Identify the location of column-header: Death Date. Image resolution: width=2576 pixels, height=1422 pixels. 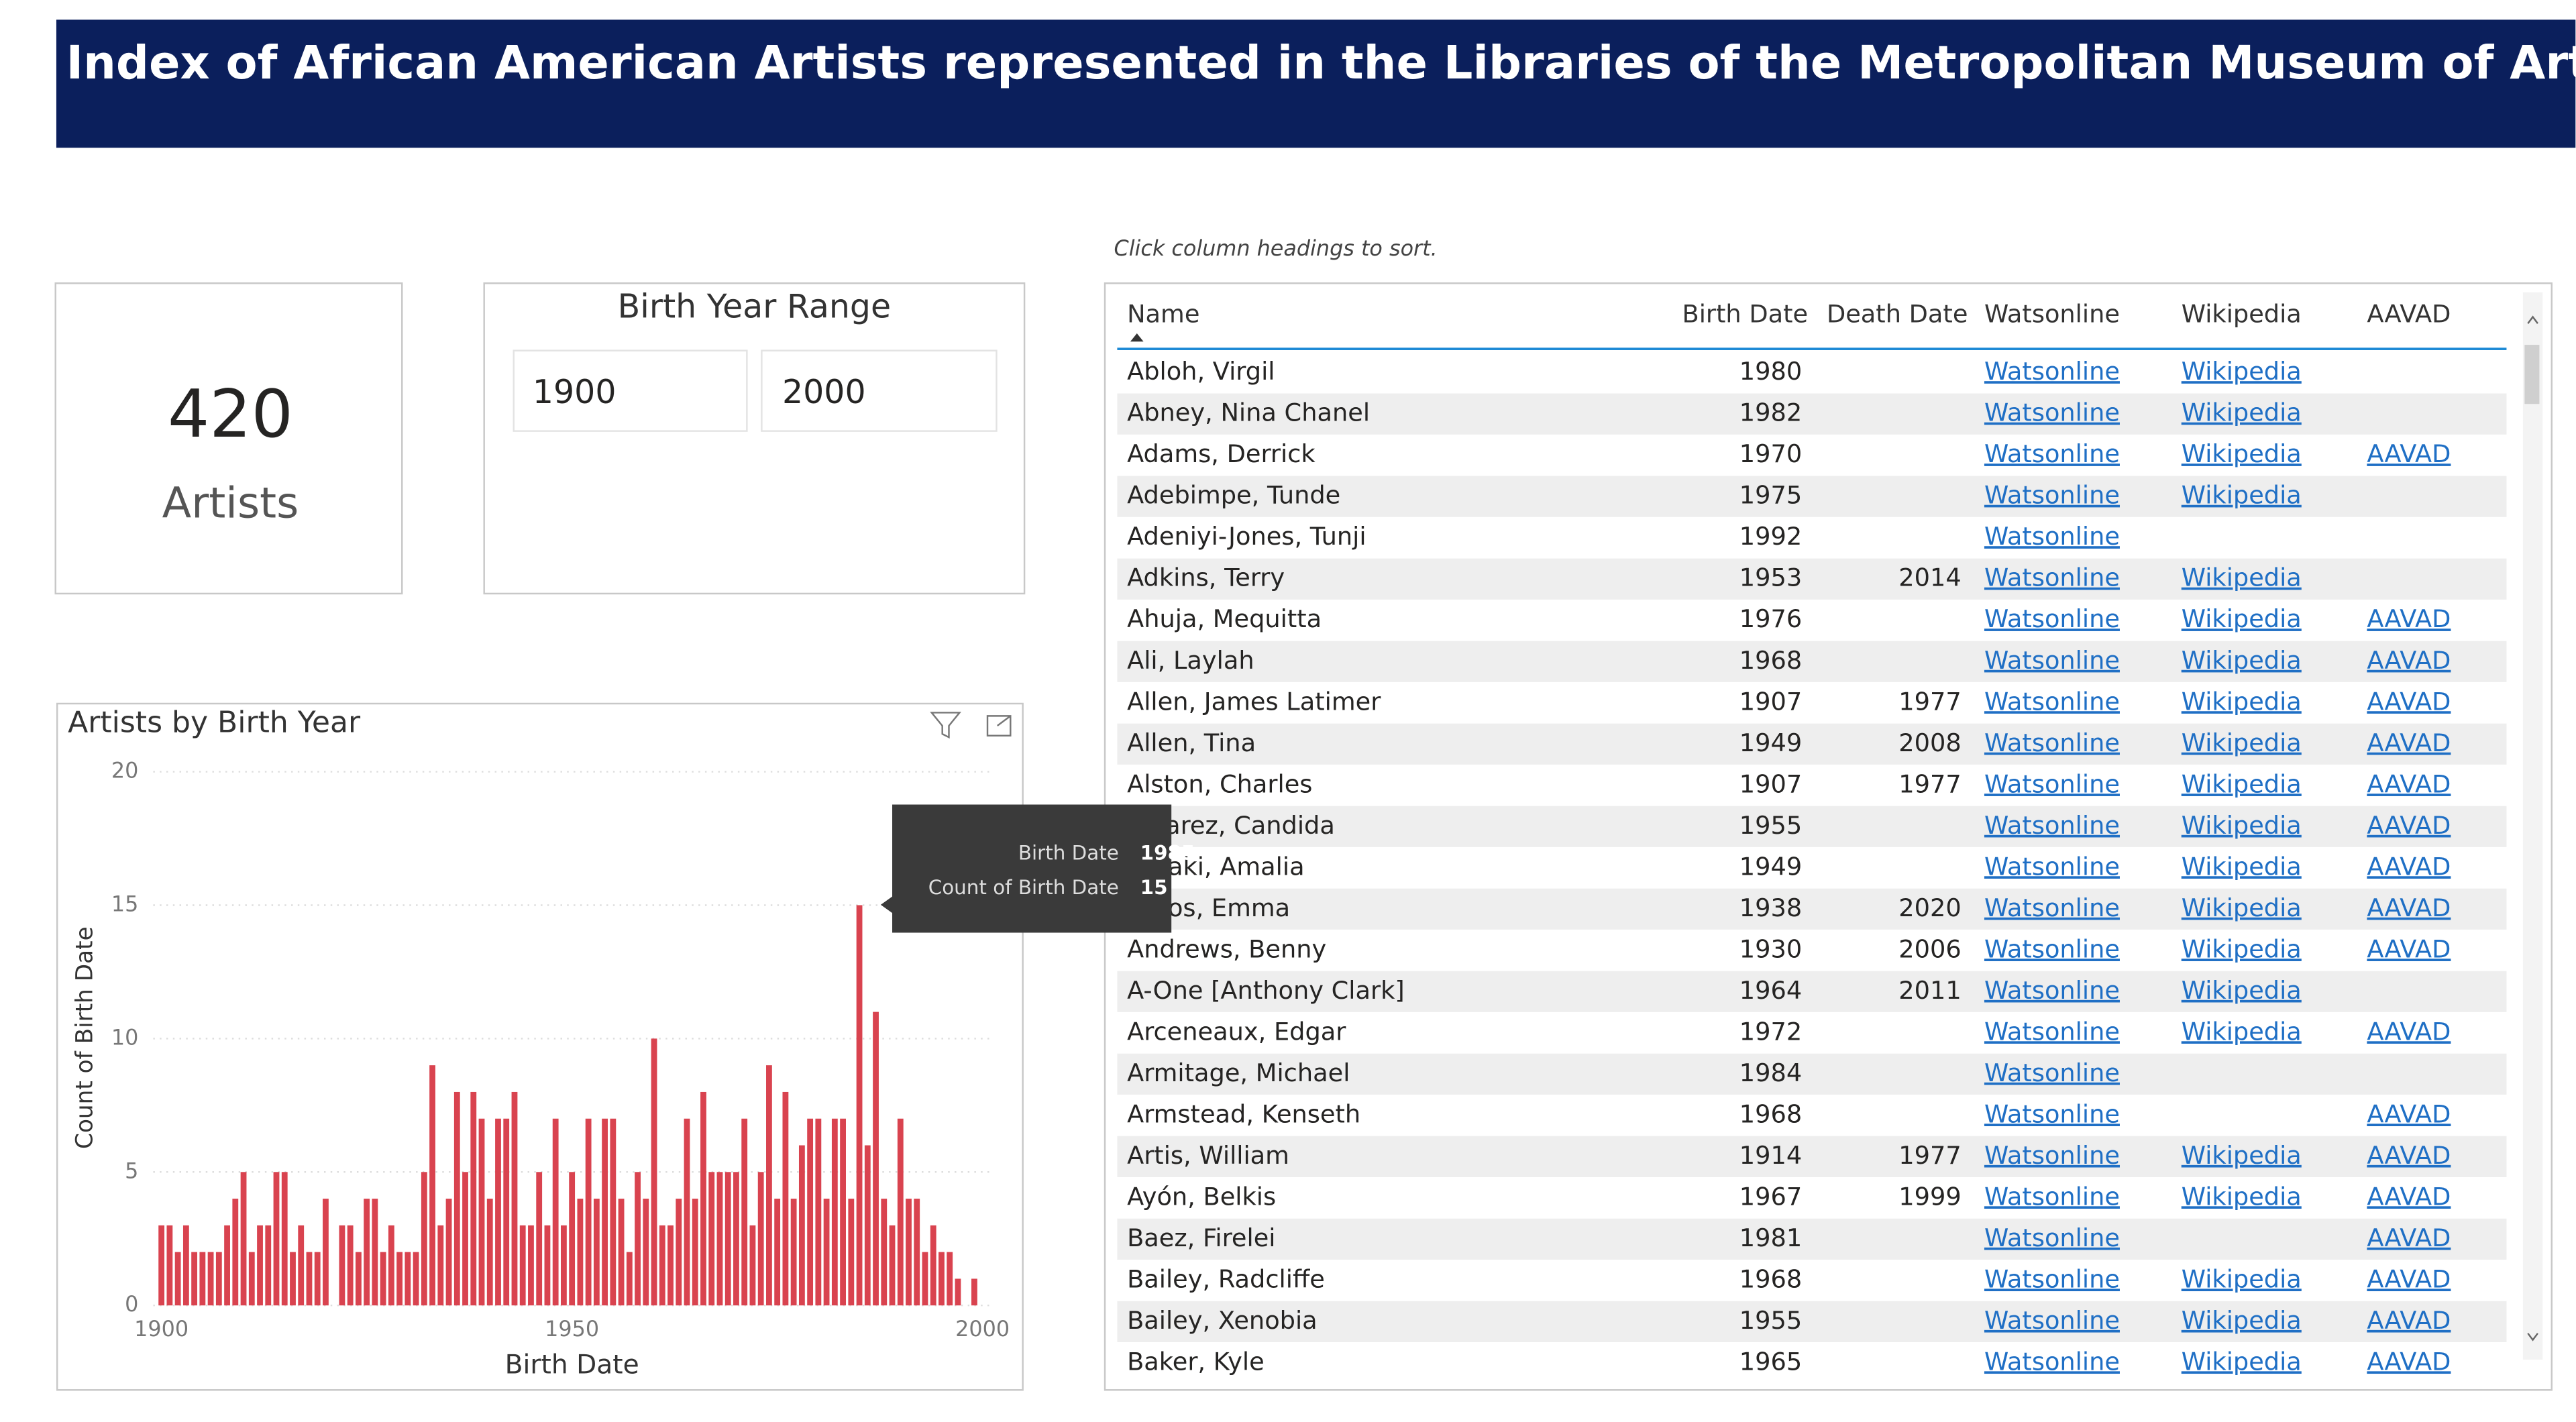
(1897, 314).